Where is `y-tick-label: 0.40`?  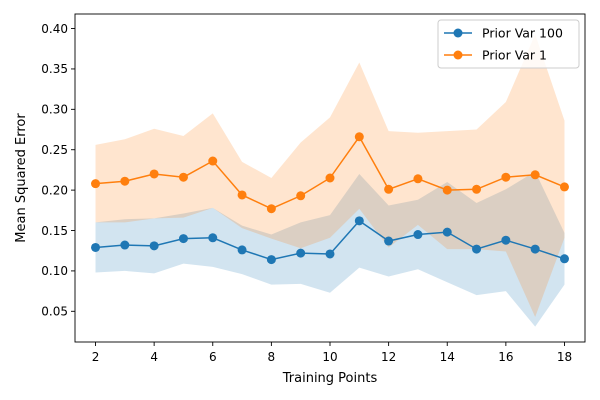 y-tick-label: 0.40 is located at coordinates (54, 29).